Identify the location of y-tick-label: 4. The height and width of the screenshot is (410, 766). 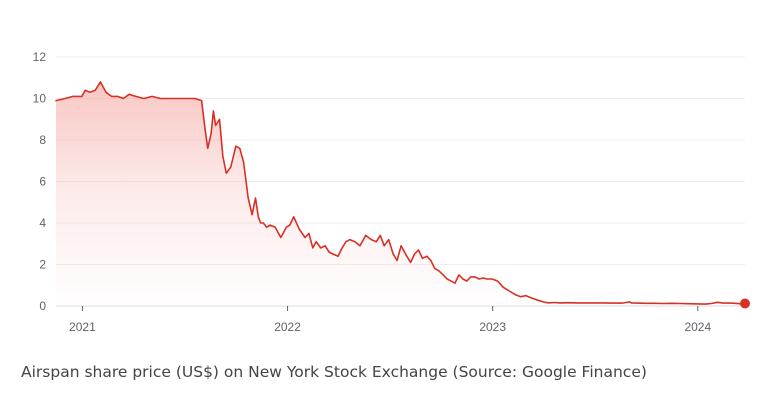
(42, 223).